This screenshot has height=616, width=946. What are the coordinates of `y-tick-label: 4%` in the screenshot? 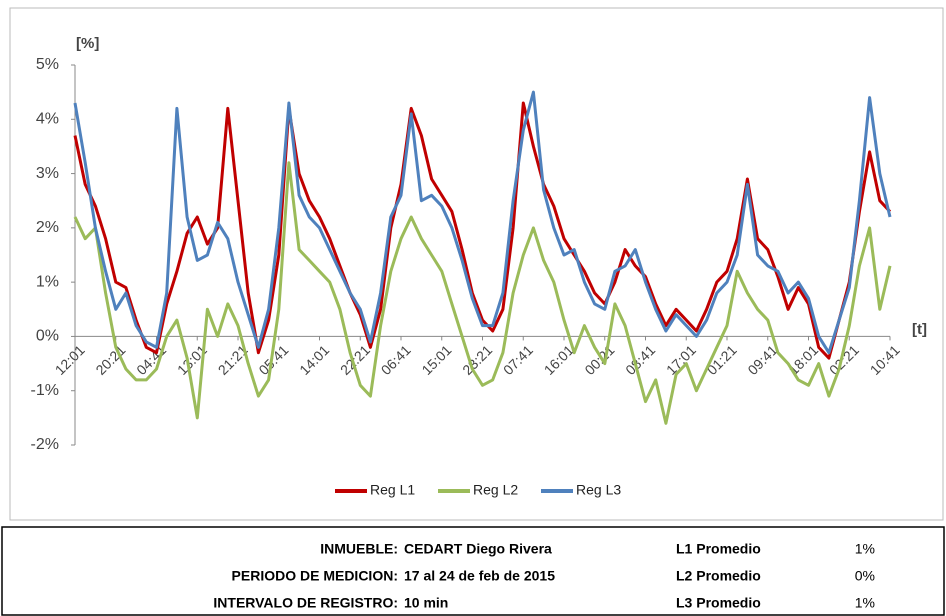 It's located at (47, 119).